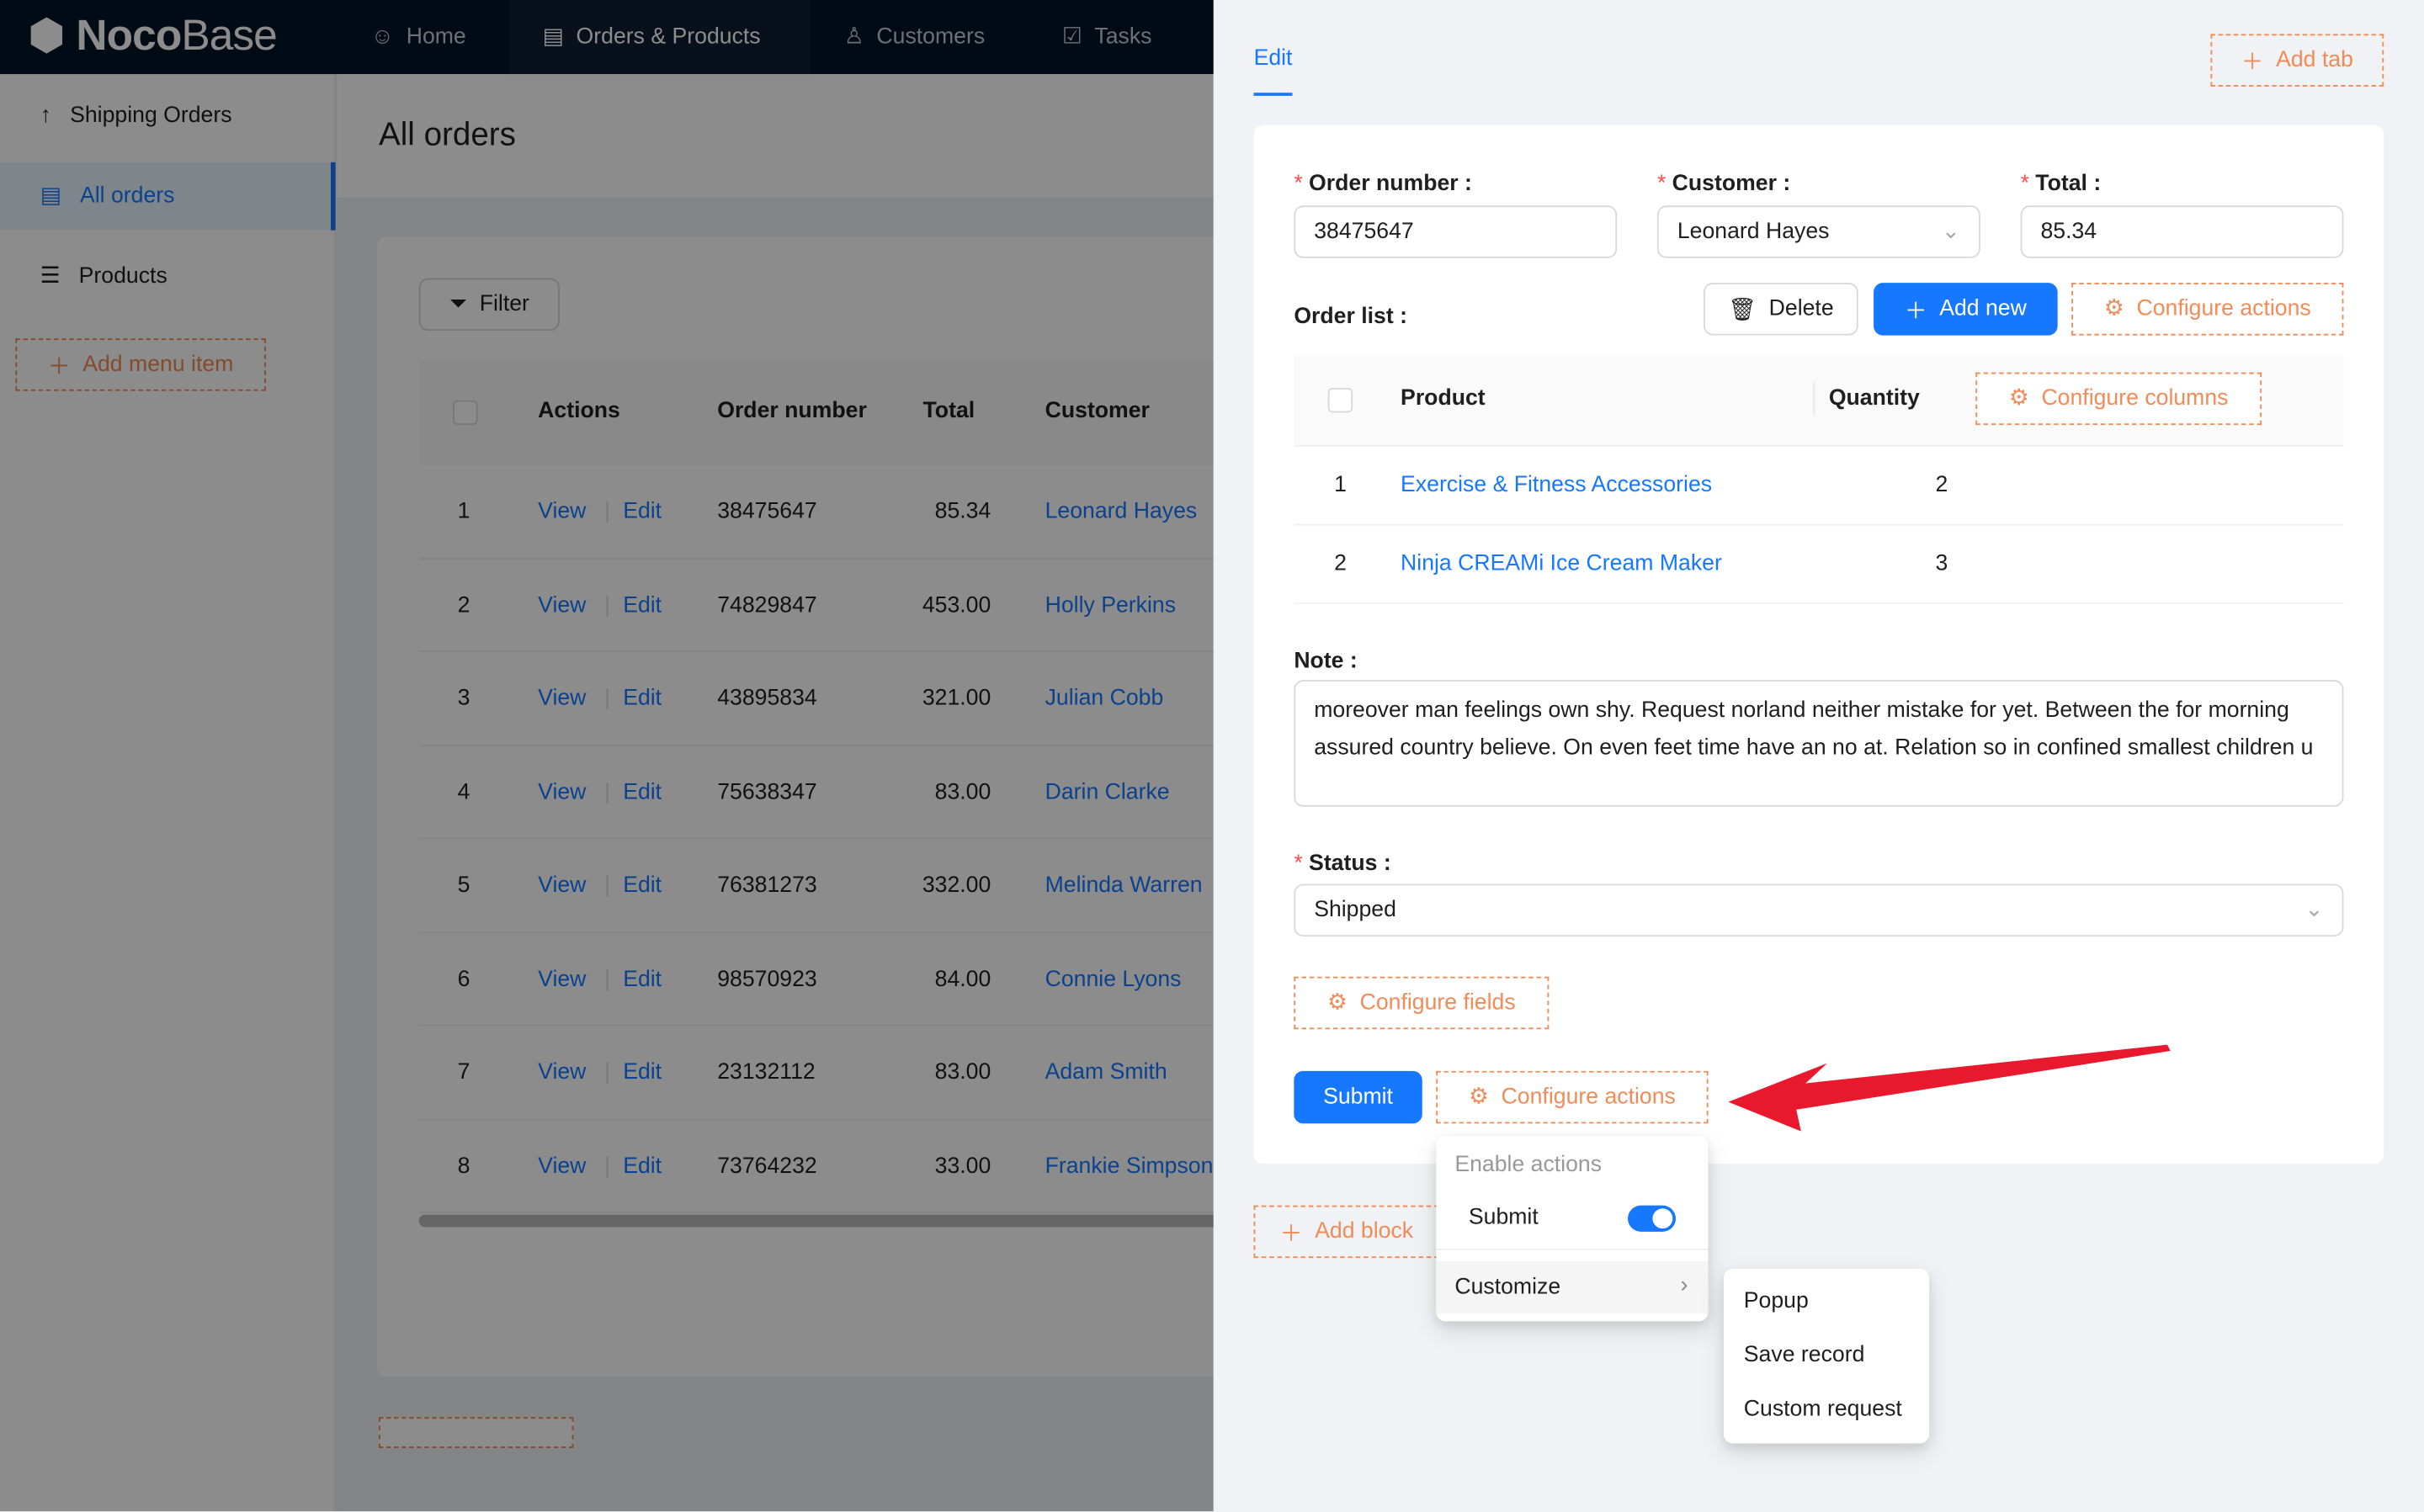  Describe the element at coordinates (458, 304) in the screenshot. I see `filter-icon: ⏷` at that location.